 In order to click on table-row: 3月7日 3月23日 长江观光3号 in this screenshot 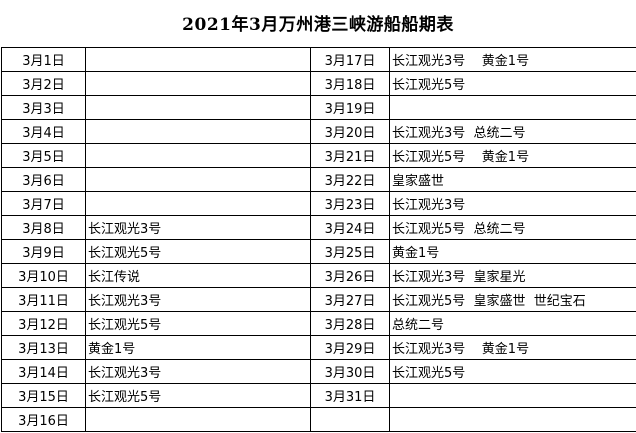, I will do `click(318, 203)`.